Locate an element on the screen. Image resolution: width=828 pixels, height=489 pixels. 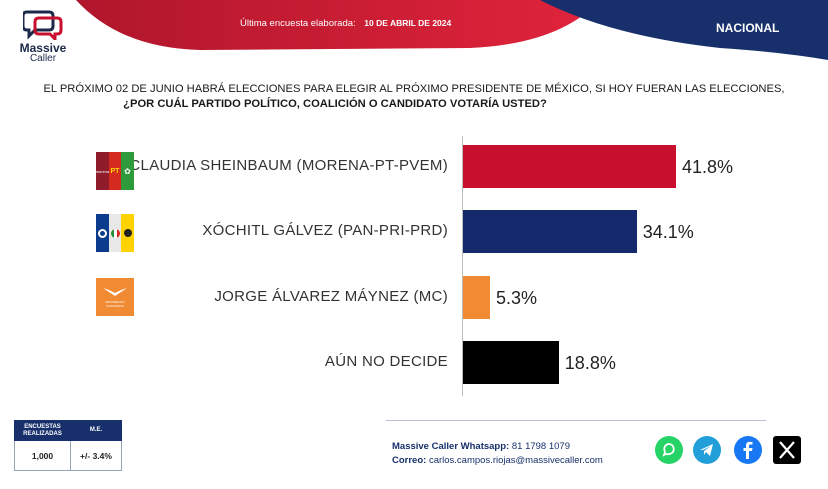
value-label-sheinbaum: 41.8% is located at coordinates (708, 167).